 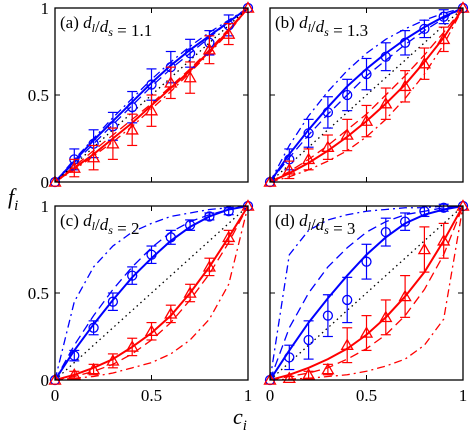 What do you see at coordinates (106, 26) in the screenshot?
I see `panel-label: (a) dl/ds = 1.1` at bounding box center [106, 26].